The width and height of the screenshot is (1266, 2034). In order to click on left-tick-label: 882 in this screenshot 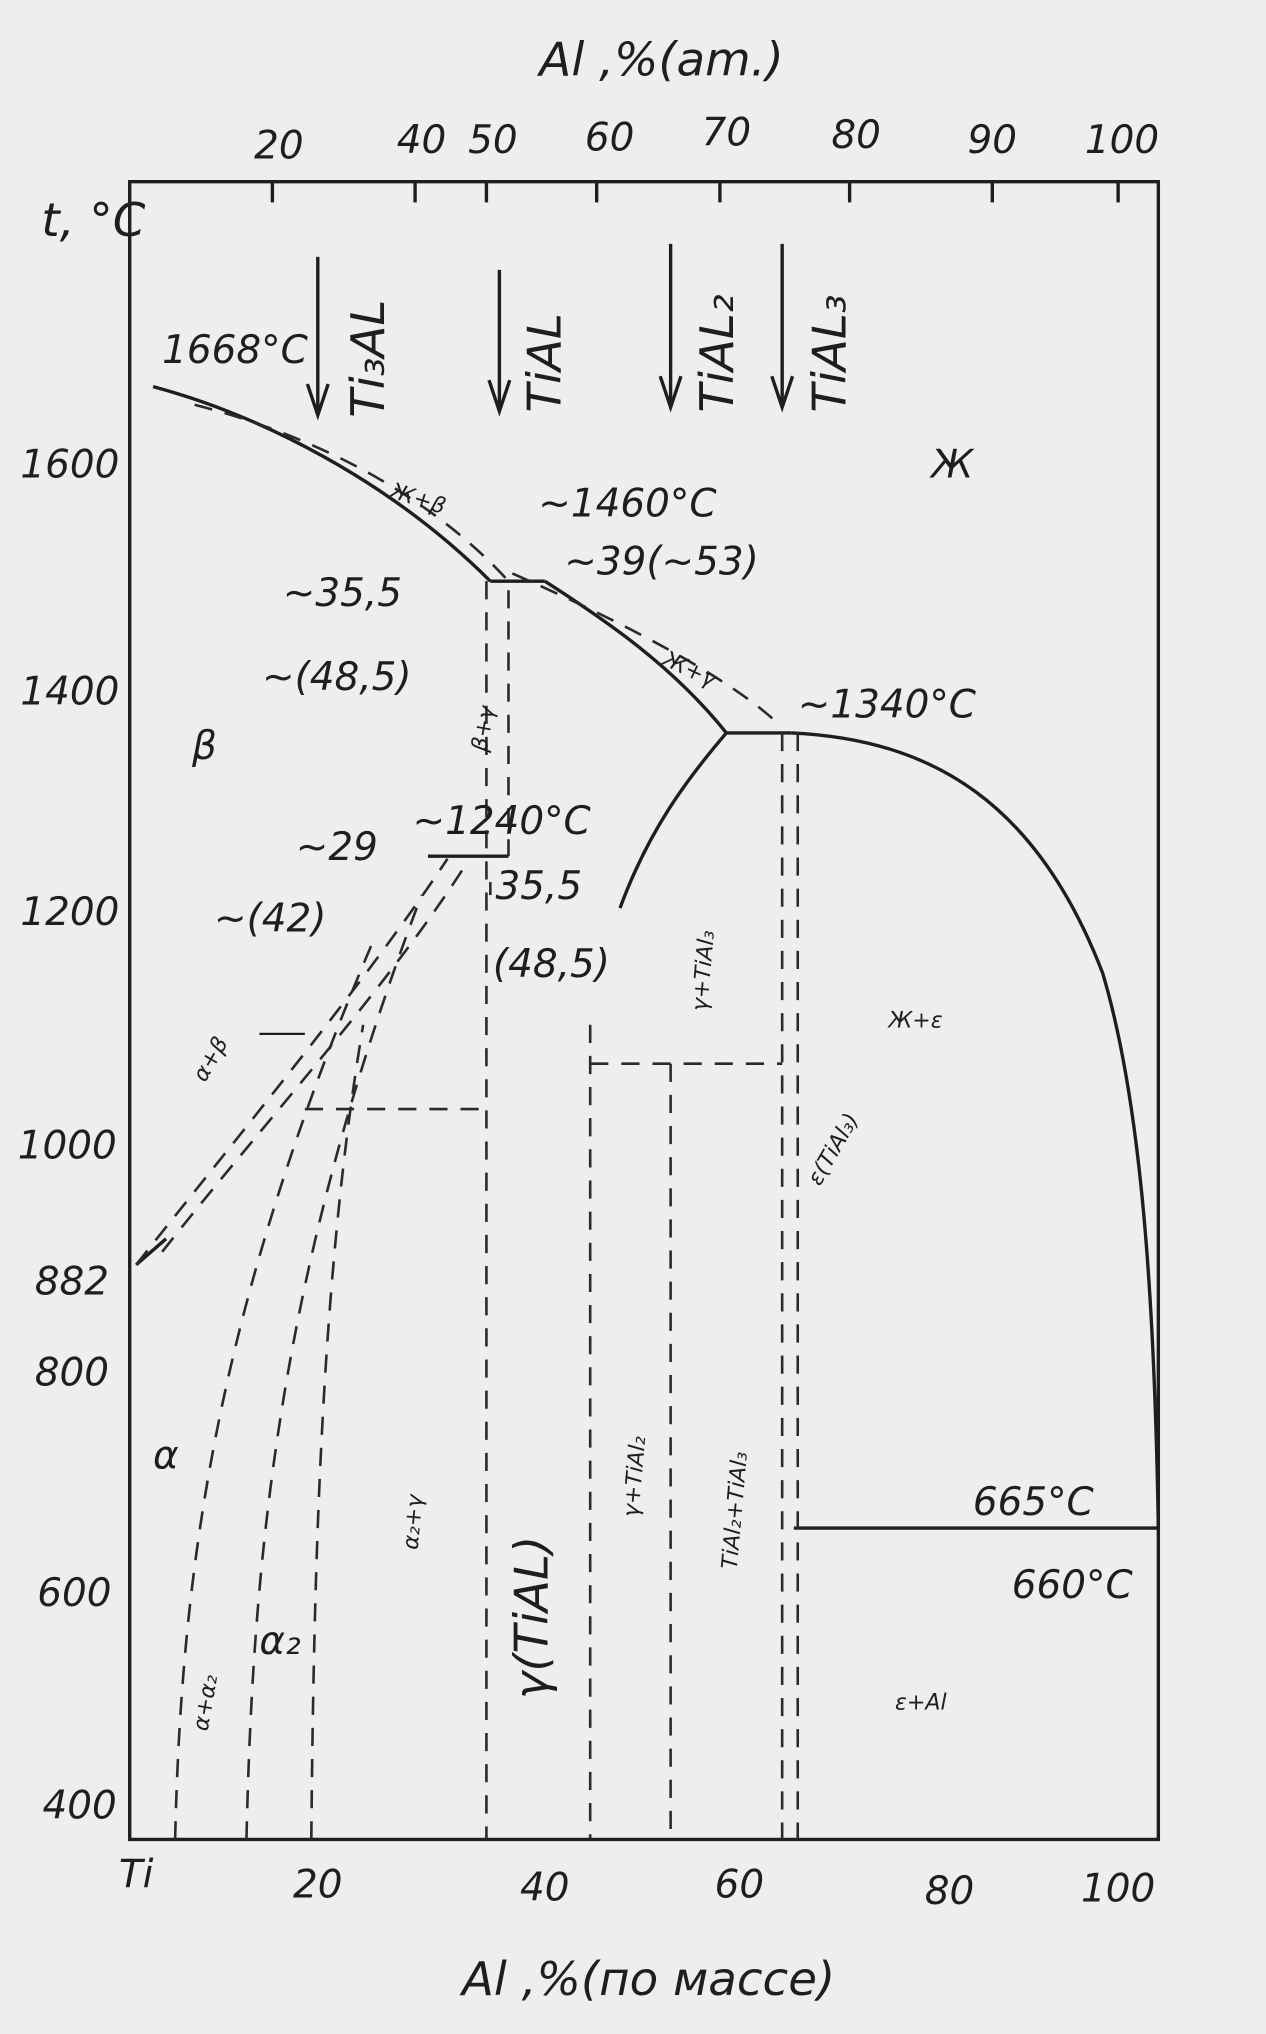, I will do `click(72, 1282)`.